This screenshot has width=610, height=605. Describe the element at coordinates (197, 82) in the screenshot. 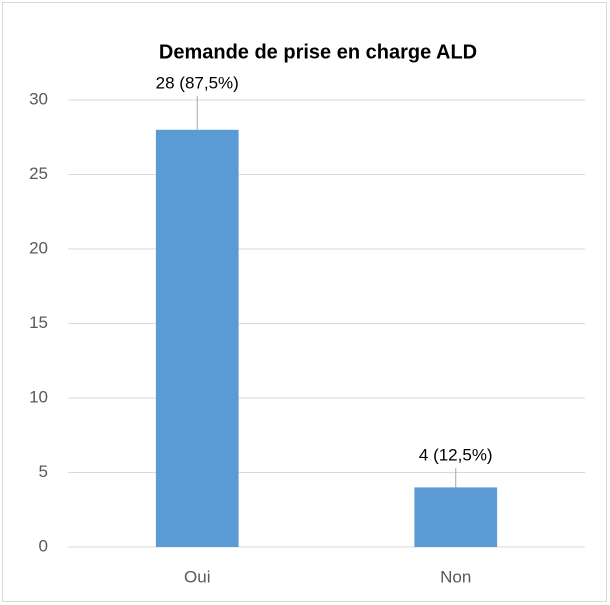

I see `value-label: 28 (87,5%)` at that location.